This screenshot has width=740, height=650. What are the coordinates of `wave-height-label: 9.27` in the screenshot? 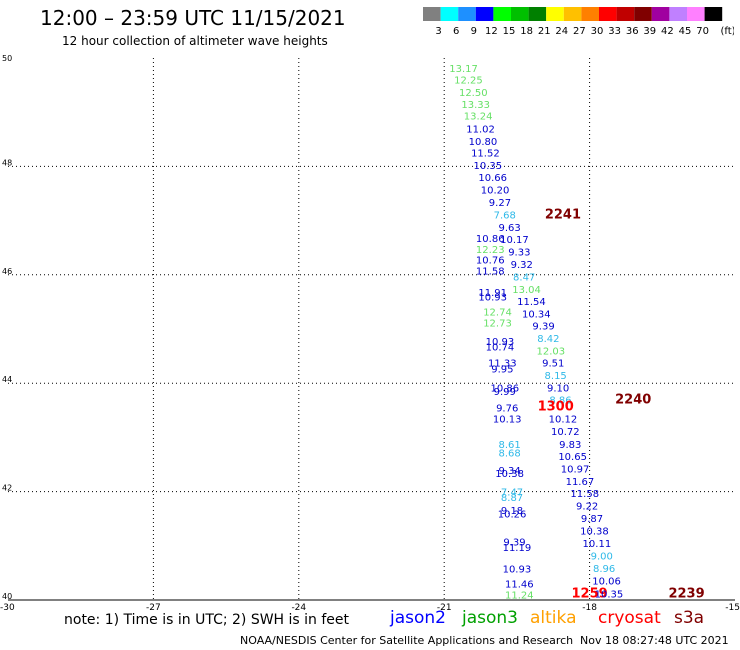 It's located at (500, 203).